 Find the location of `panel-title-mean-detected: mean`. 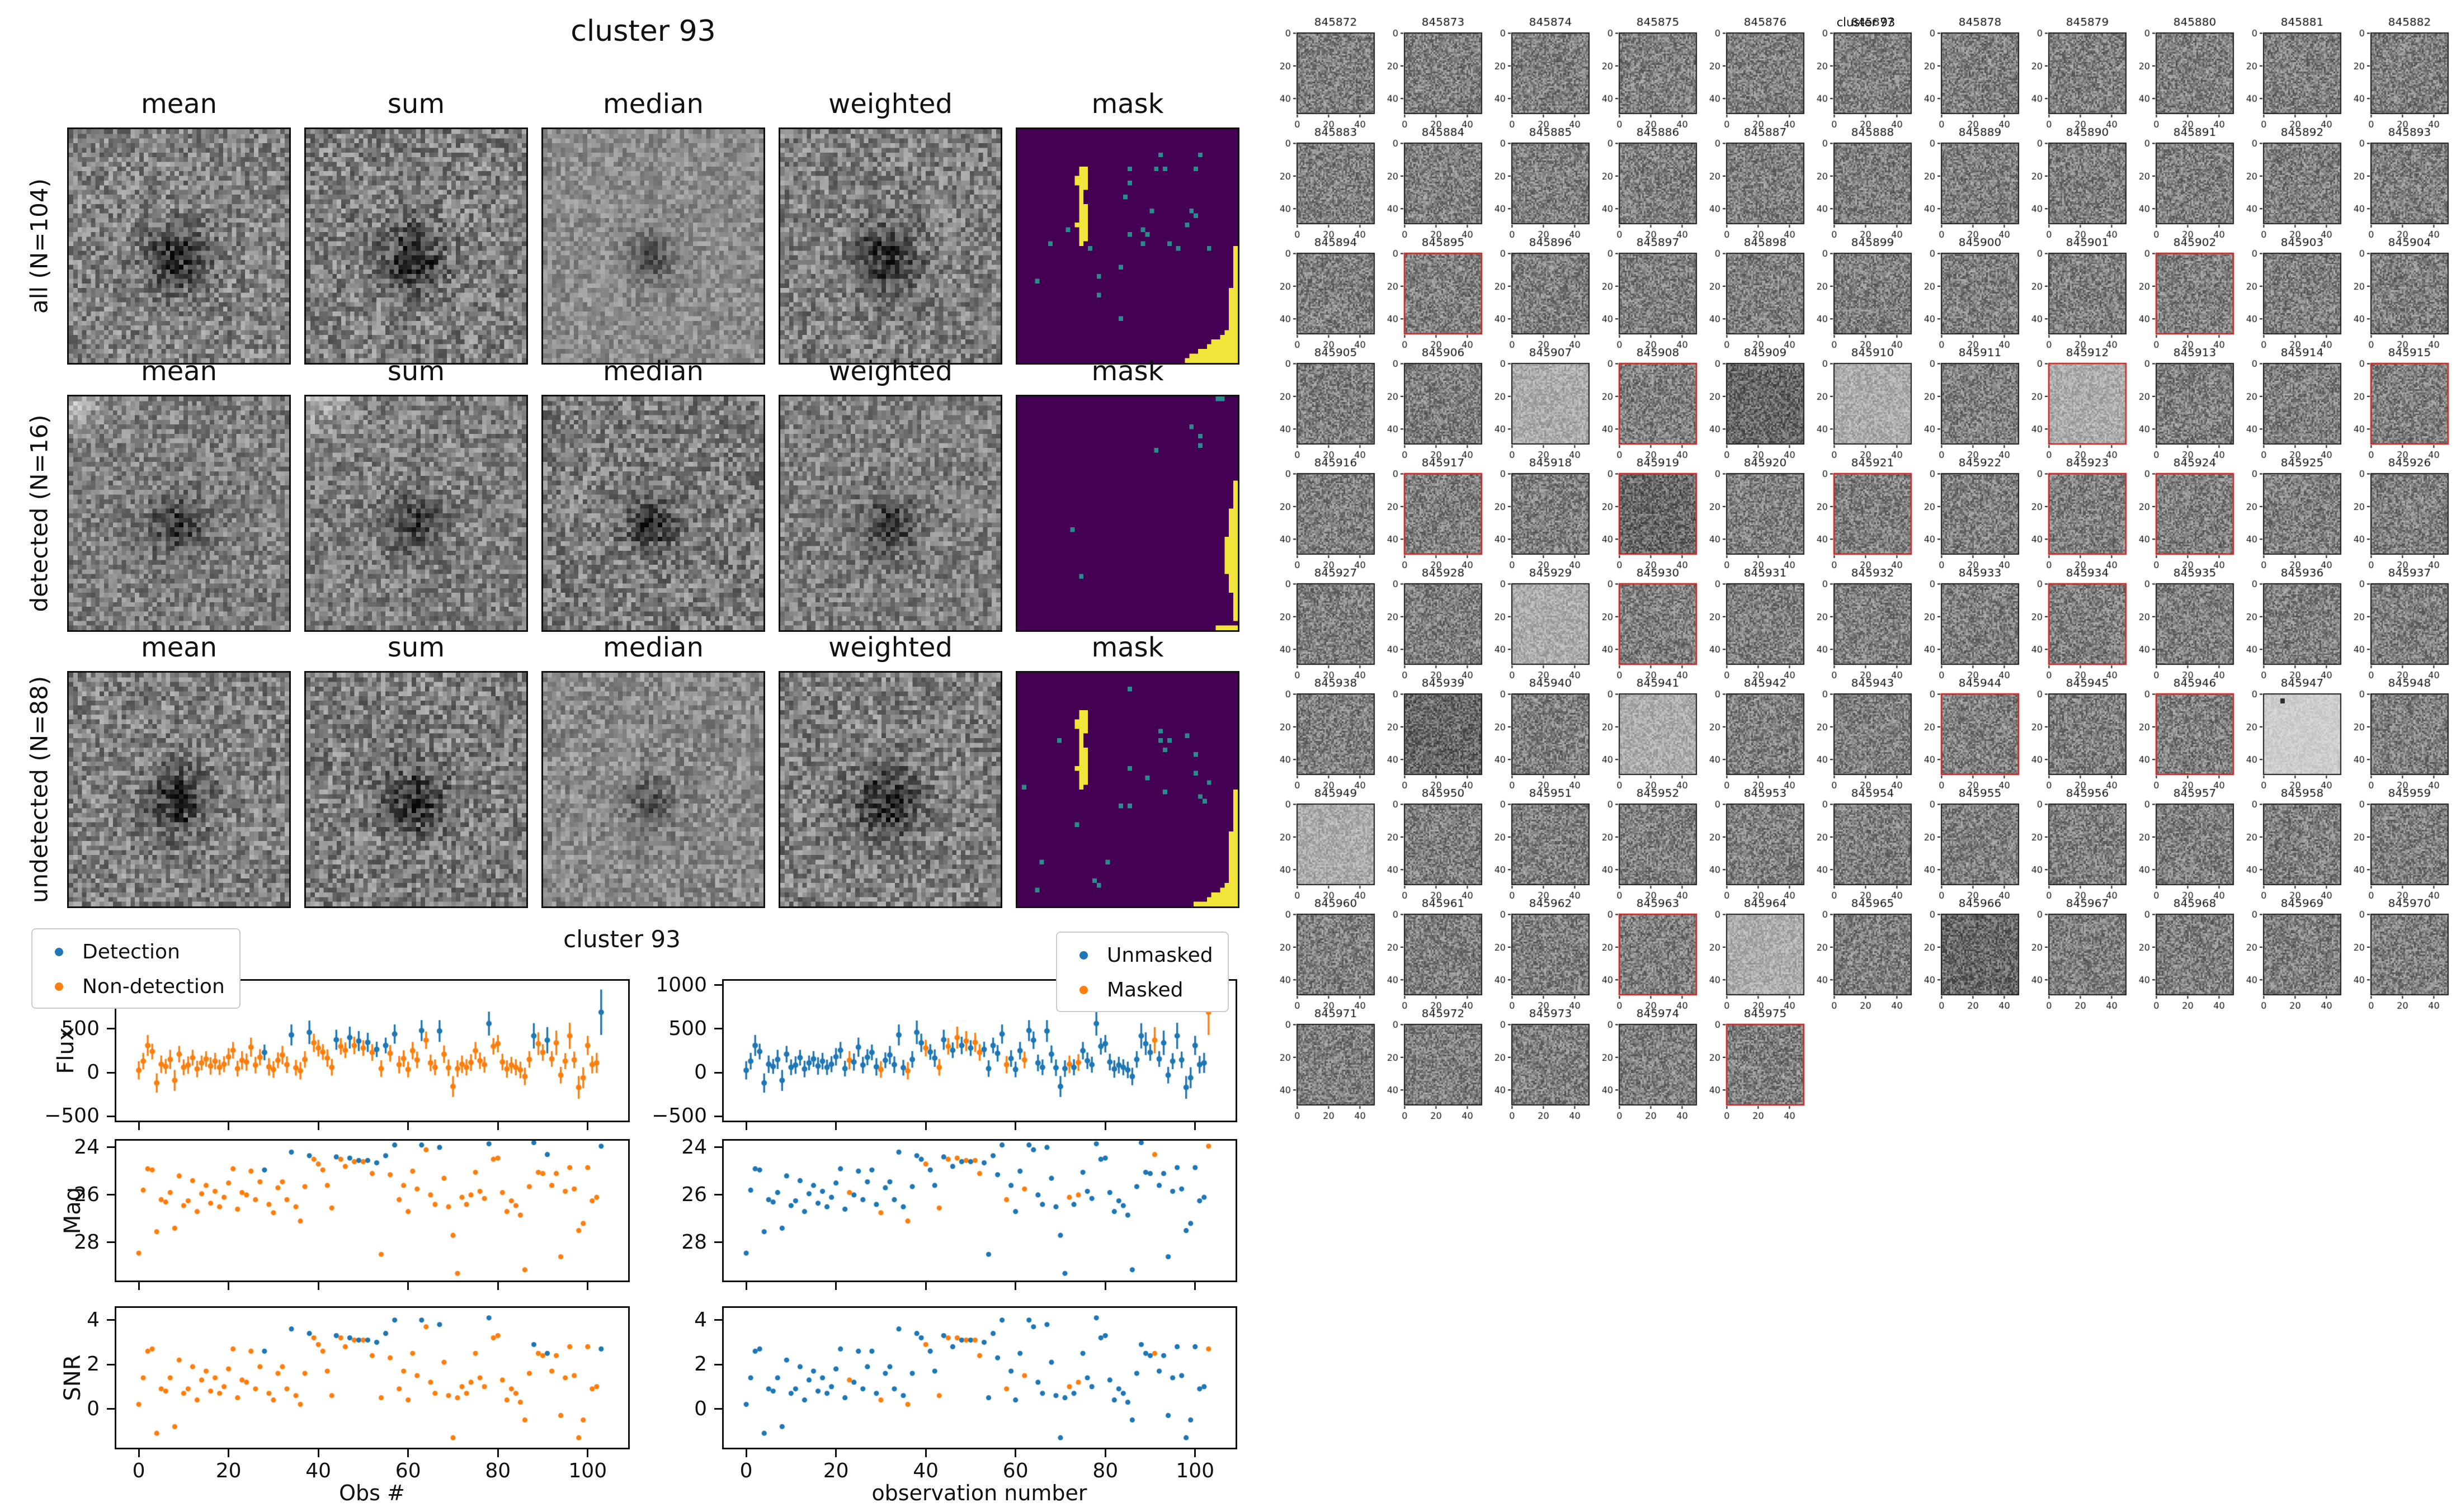

panel-title-mean-detected: mean is located at coordinates (179, 371).